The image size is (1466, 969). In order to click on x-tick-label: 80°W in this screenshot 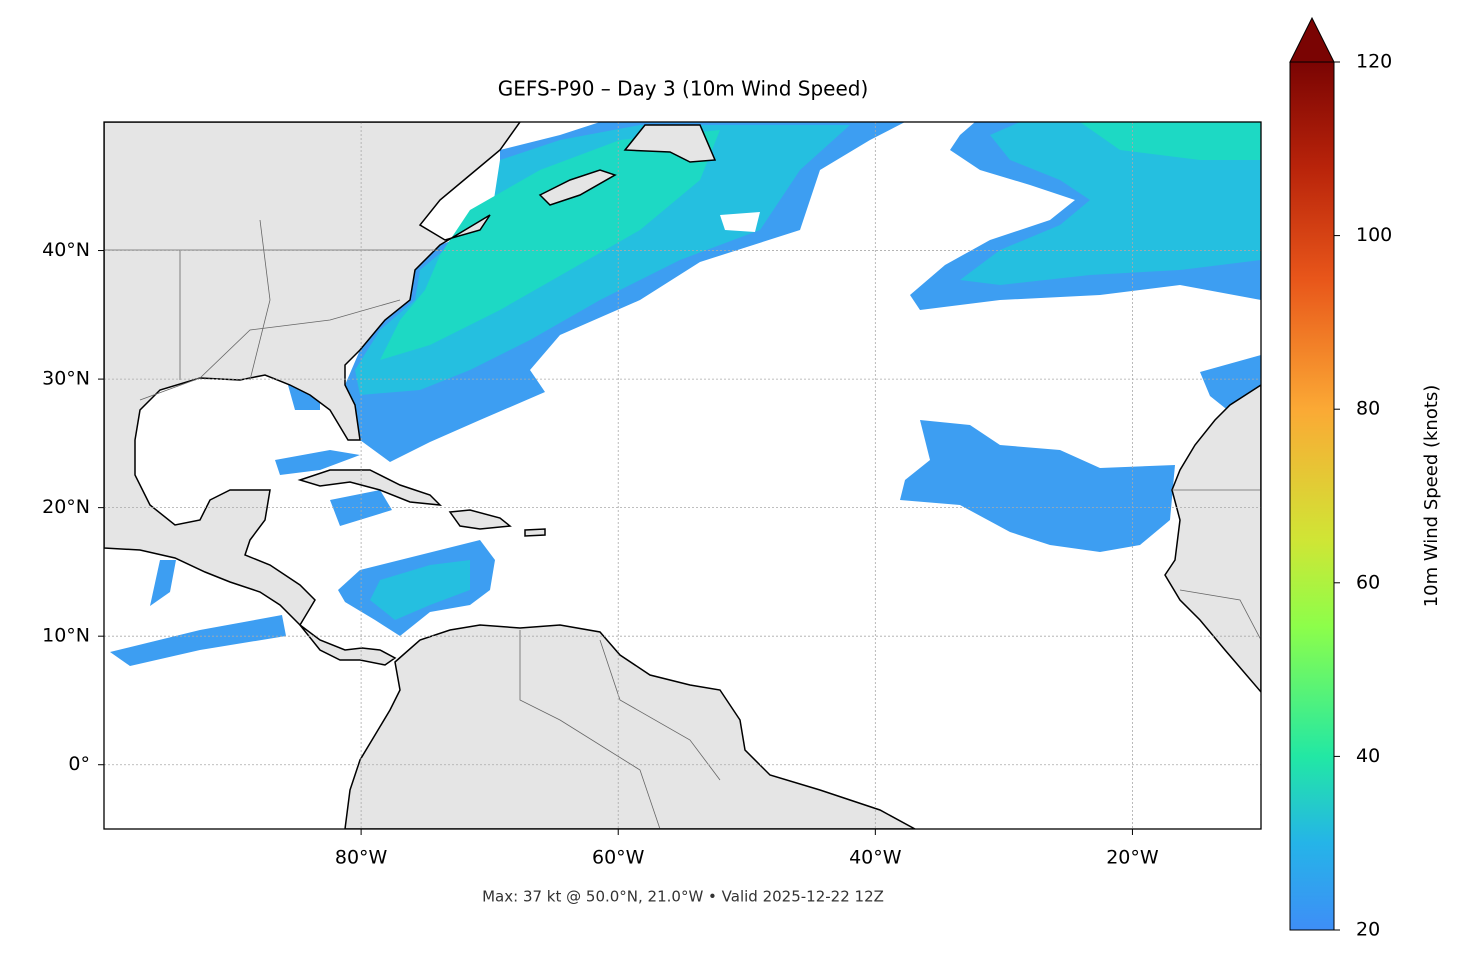, I will do `click(361, 858)`.